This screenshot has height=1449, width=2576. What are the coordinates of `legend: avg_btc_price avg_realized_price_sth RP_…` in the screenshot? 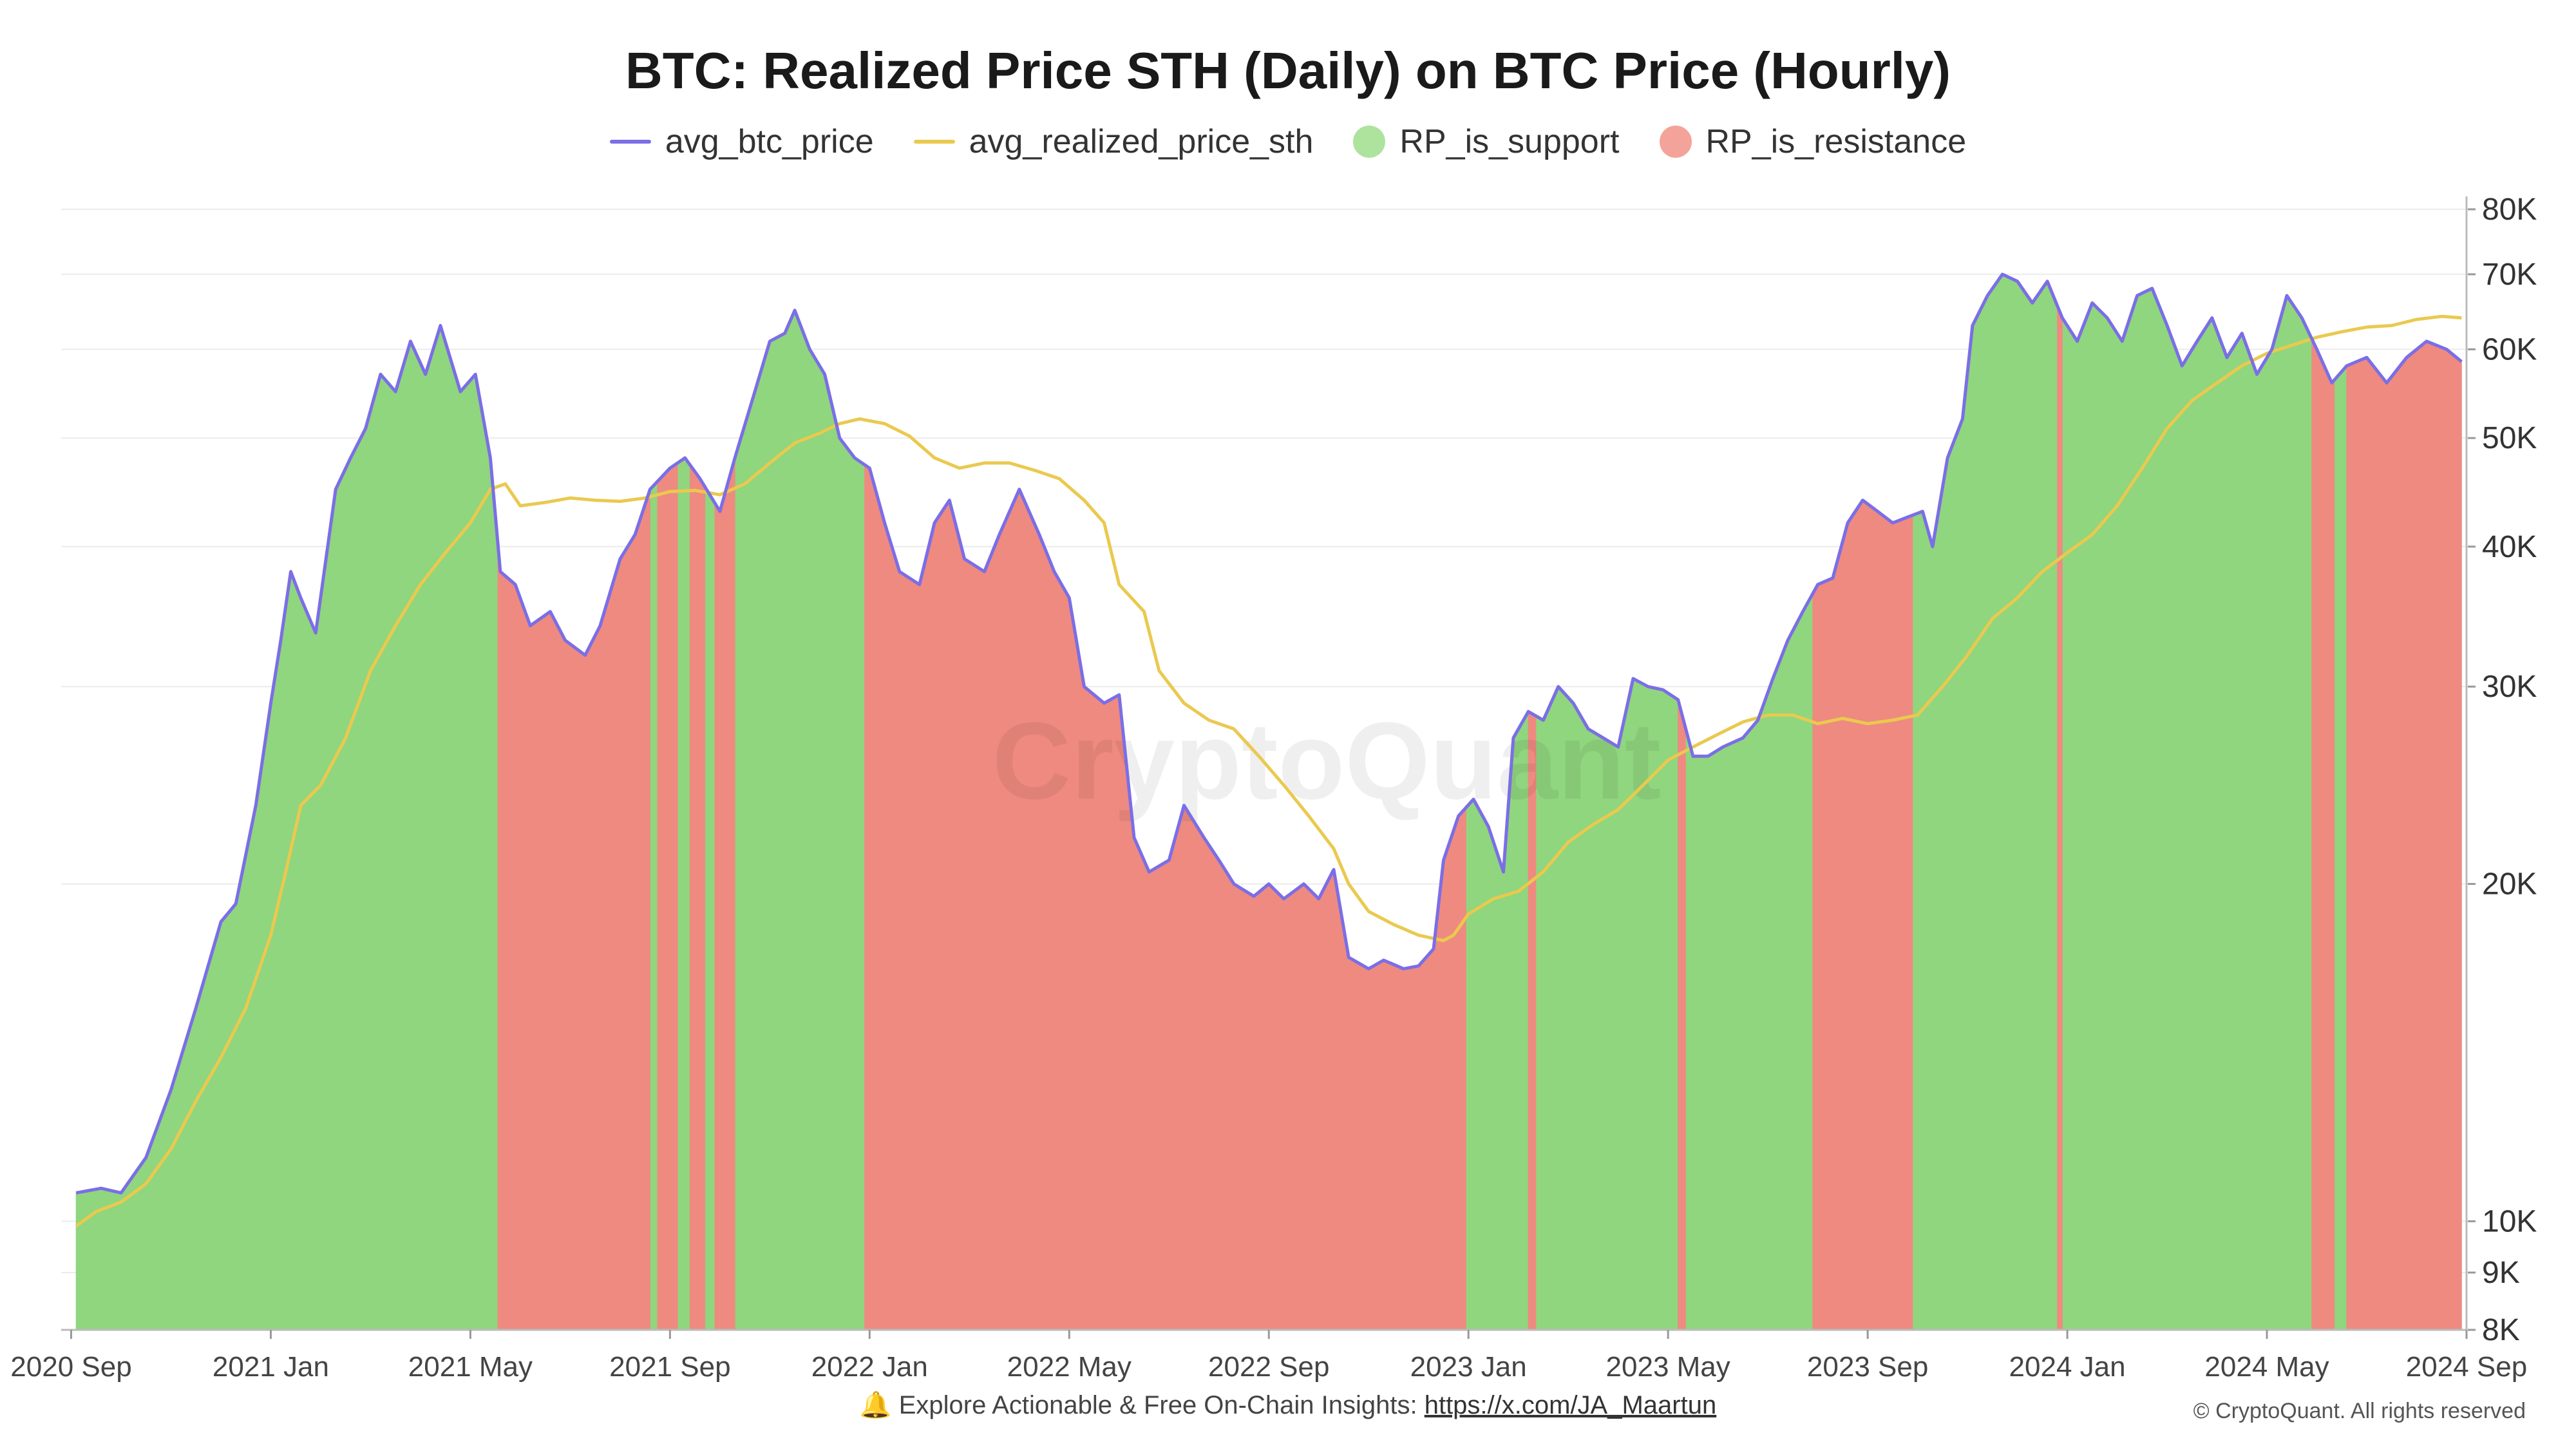 It's located at (1288, 141).